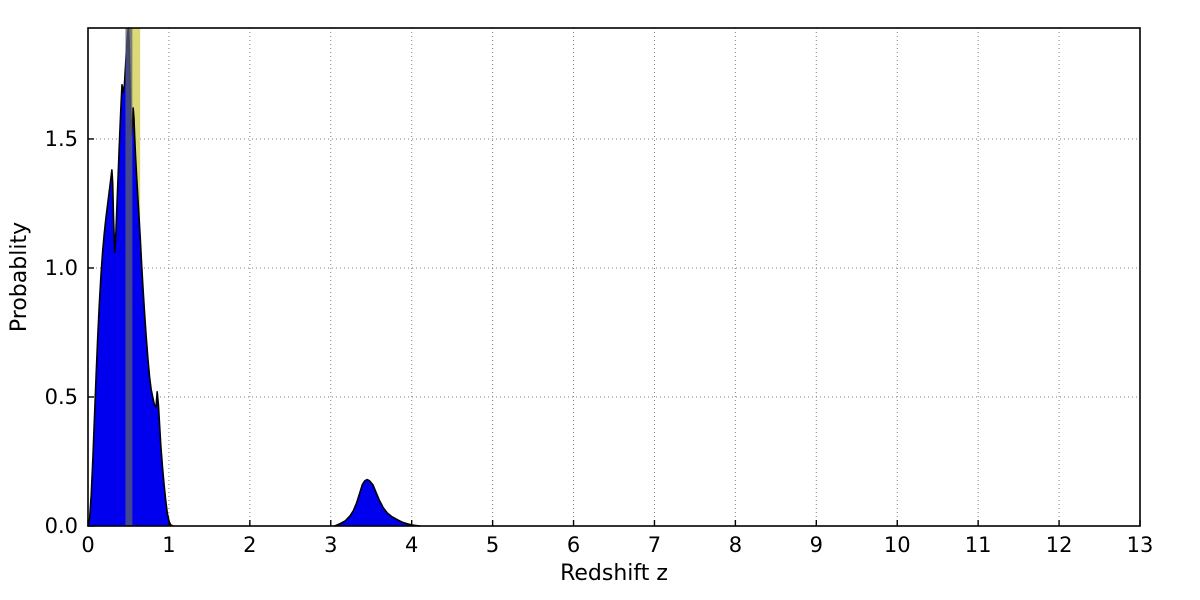  Describe the element at coordinates (249, 545) in the screenshot. I see `x-tick-label: 2` at that location.